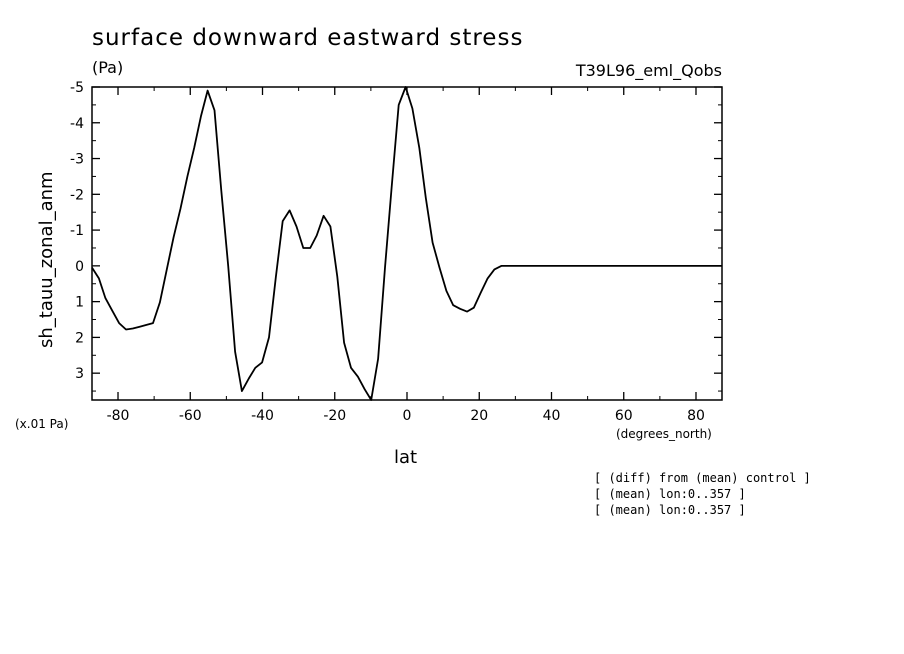  I want to click on x-tick-label: 40, so click(552, 416).